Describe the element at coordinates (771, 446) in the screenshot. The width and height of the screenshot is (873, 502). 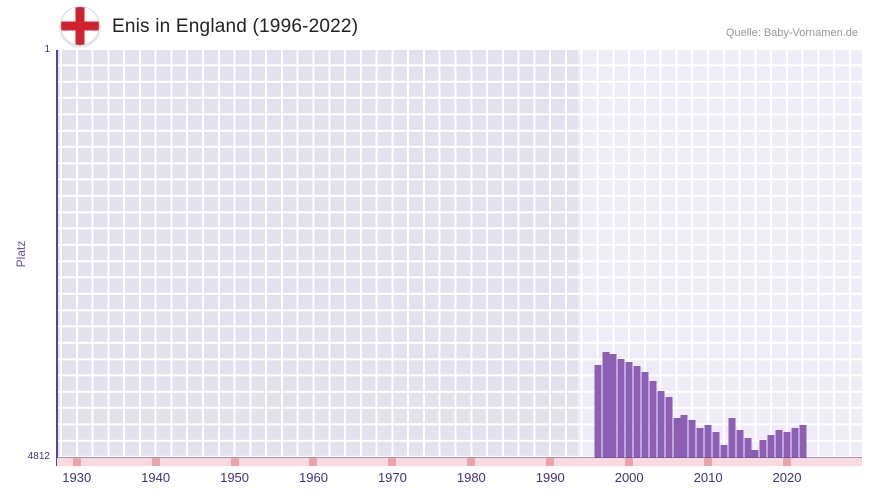
I see `bar-2018` at that location.